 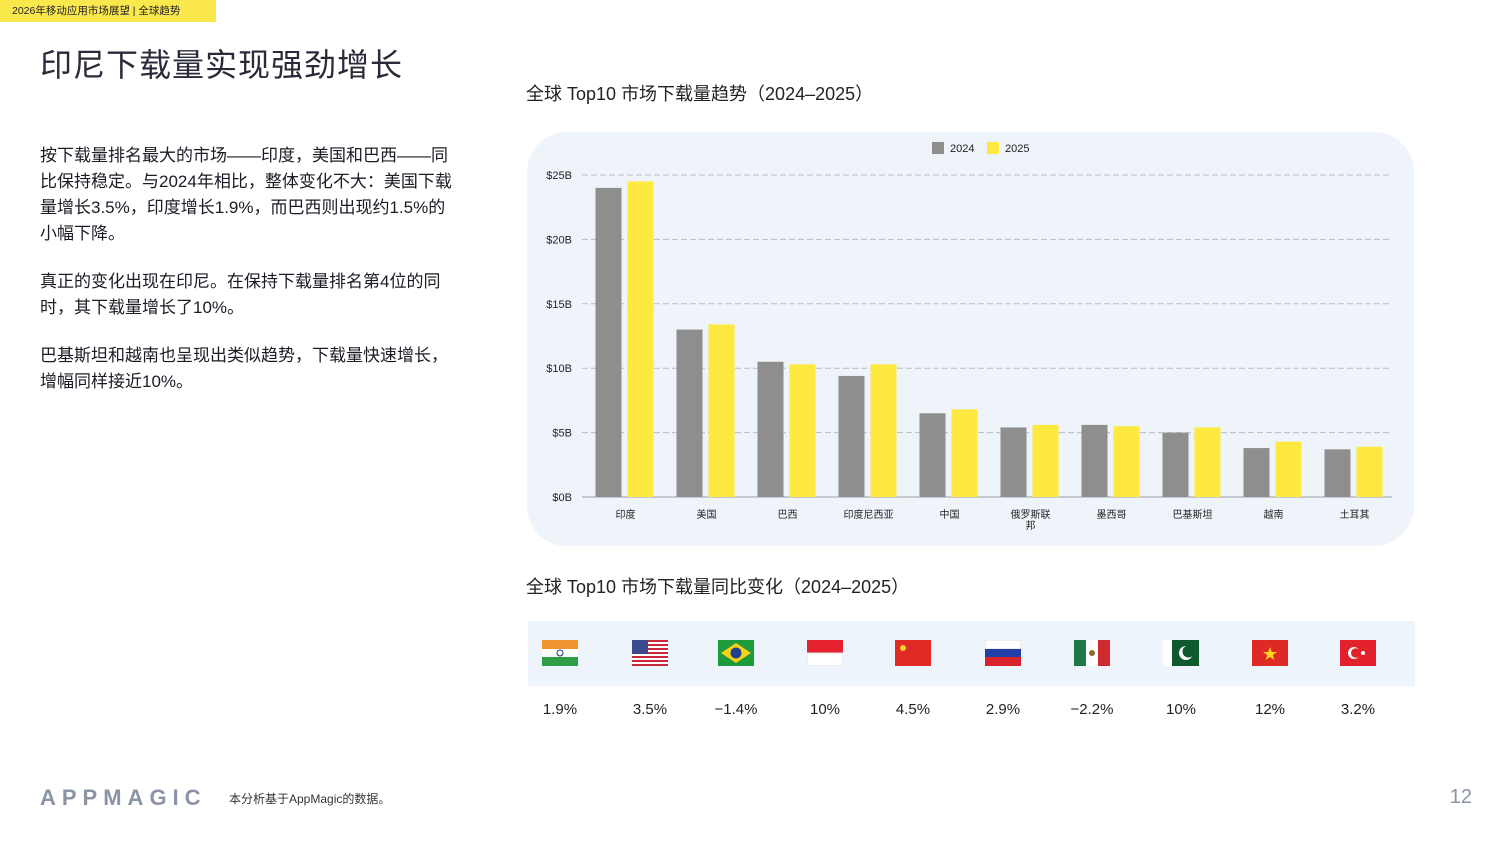 I want to click on yoy-value: −2.2%, so click(x=1092, y=709).